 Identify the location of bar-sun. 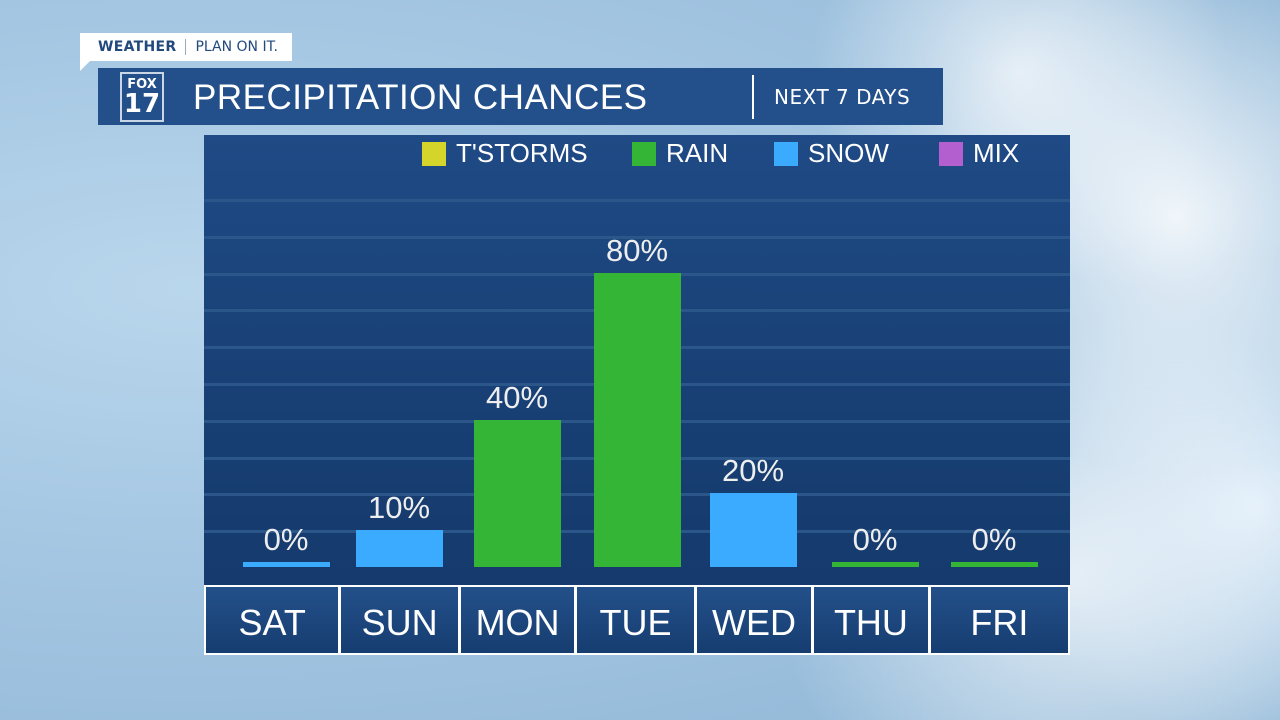
(399, 548).